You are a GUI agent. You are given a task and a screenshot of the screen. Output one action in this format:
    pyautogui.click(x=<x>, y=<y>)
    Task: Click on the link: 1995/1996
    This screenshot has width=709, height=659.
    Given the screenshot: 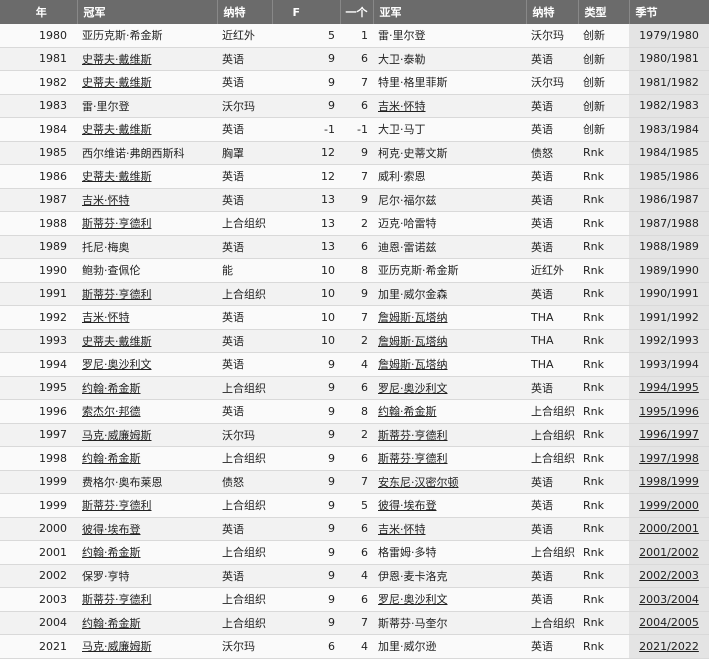 What is the action you would take?
    pyautogui.click(x=669, y=411)
    